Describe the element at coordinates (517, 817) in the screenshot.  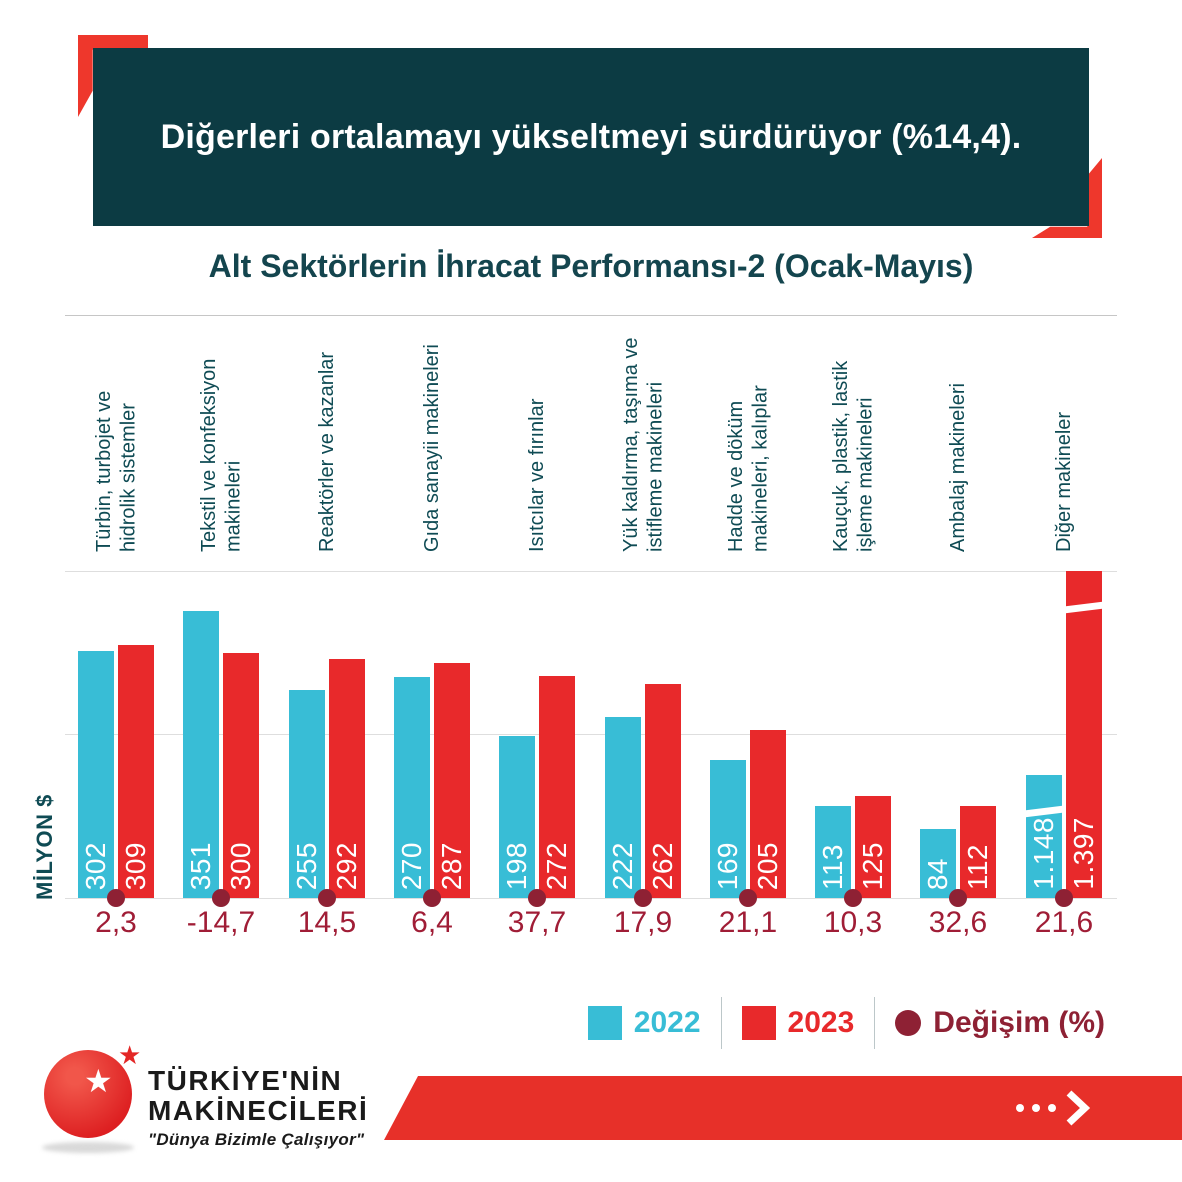
I see `bar-2022: 198` at that location.